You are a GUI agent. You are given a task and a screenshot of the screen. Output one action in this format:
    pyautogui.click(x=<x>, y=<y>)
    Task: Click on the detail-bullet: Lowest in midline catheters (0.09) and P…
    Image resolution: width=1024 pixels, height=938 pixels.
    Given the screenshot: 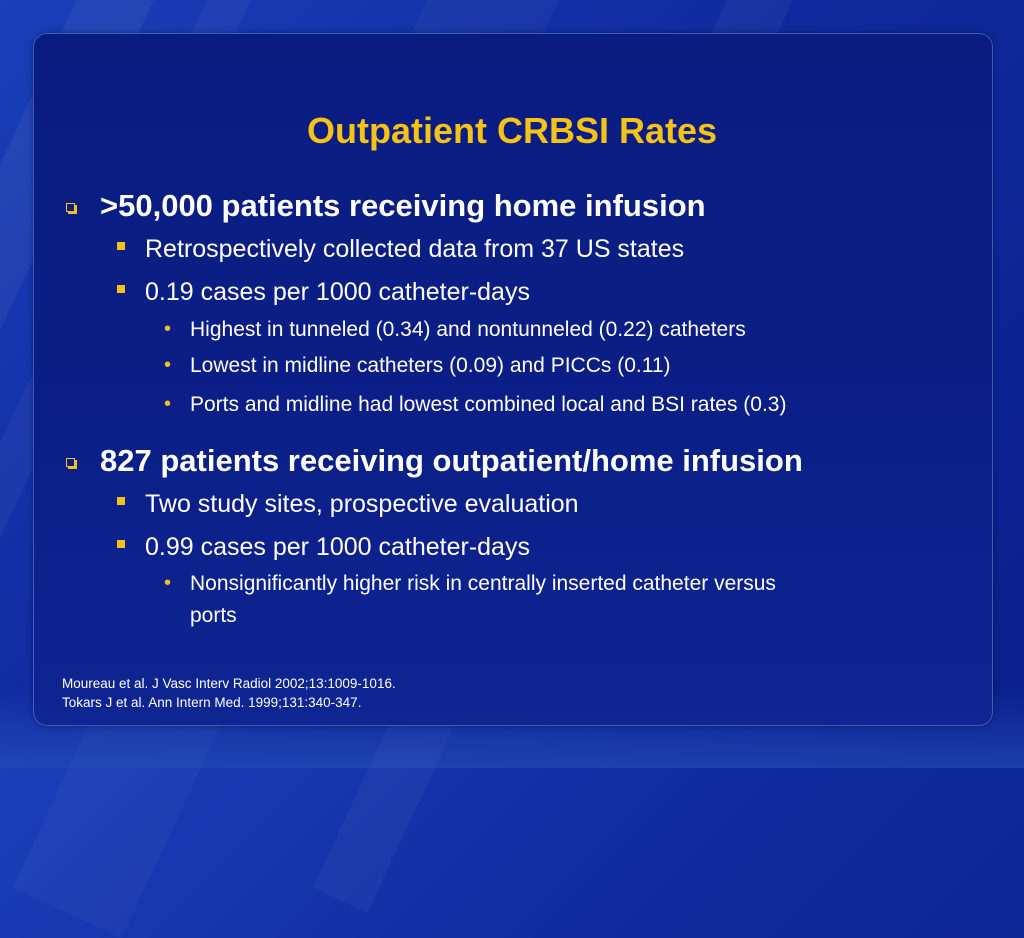 What is the action you would take?
    pyautogui.click(x=430, y=365)
    